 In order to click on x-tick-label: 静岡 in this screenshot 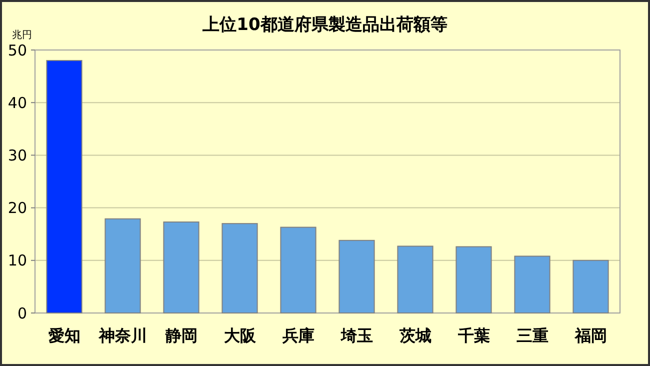, I will do `click(181, 335)`.